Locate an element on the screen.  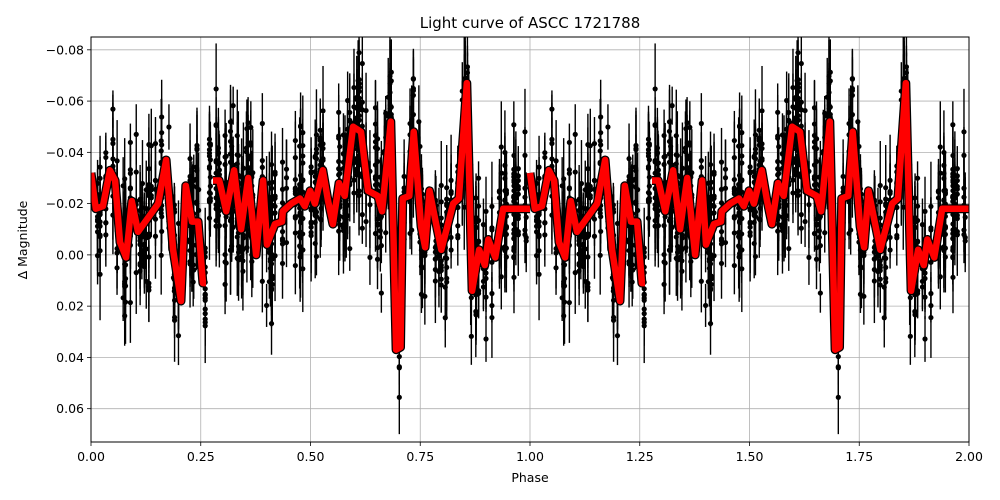
x-tick-label: 0.50 is located at coordinates (311, 456).